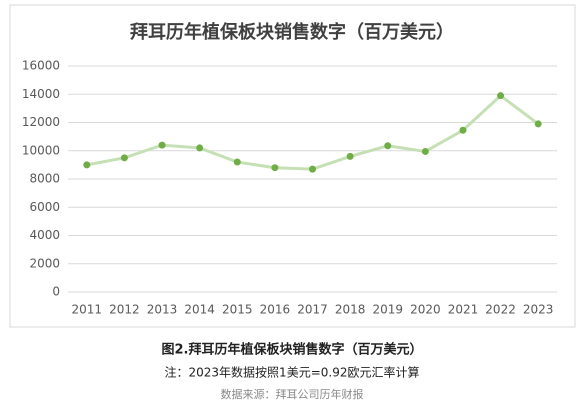  What do you see at coordinates (292, 394) in the screenshot?
I see `source: 数据来源：拜耳公司历年财报` at bounding box center [292, 394].